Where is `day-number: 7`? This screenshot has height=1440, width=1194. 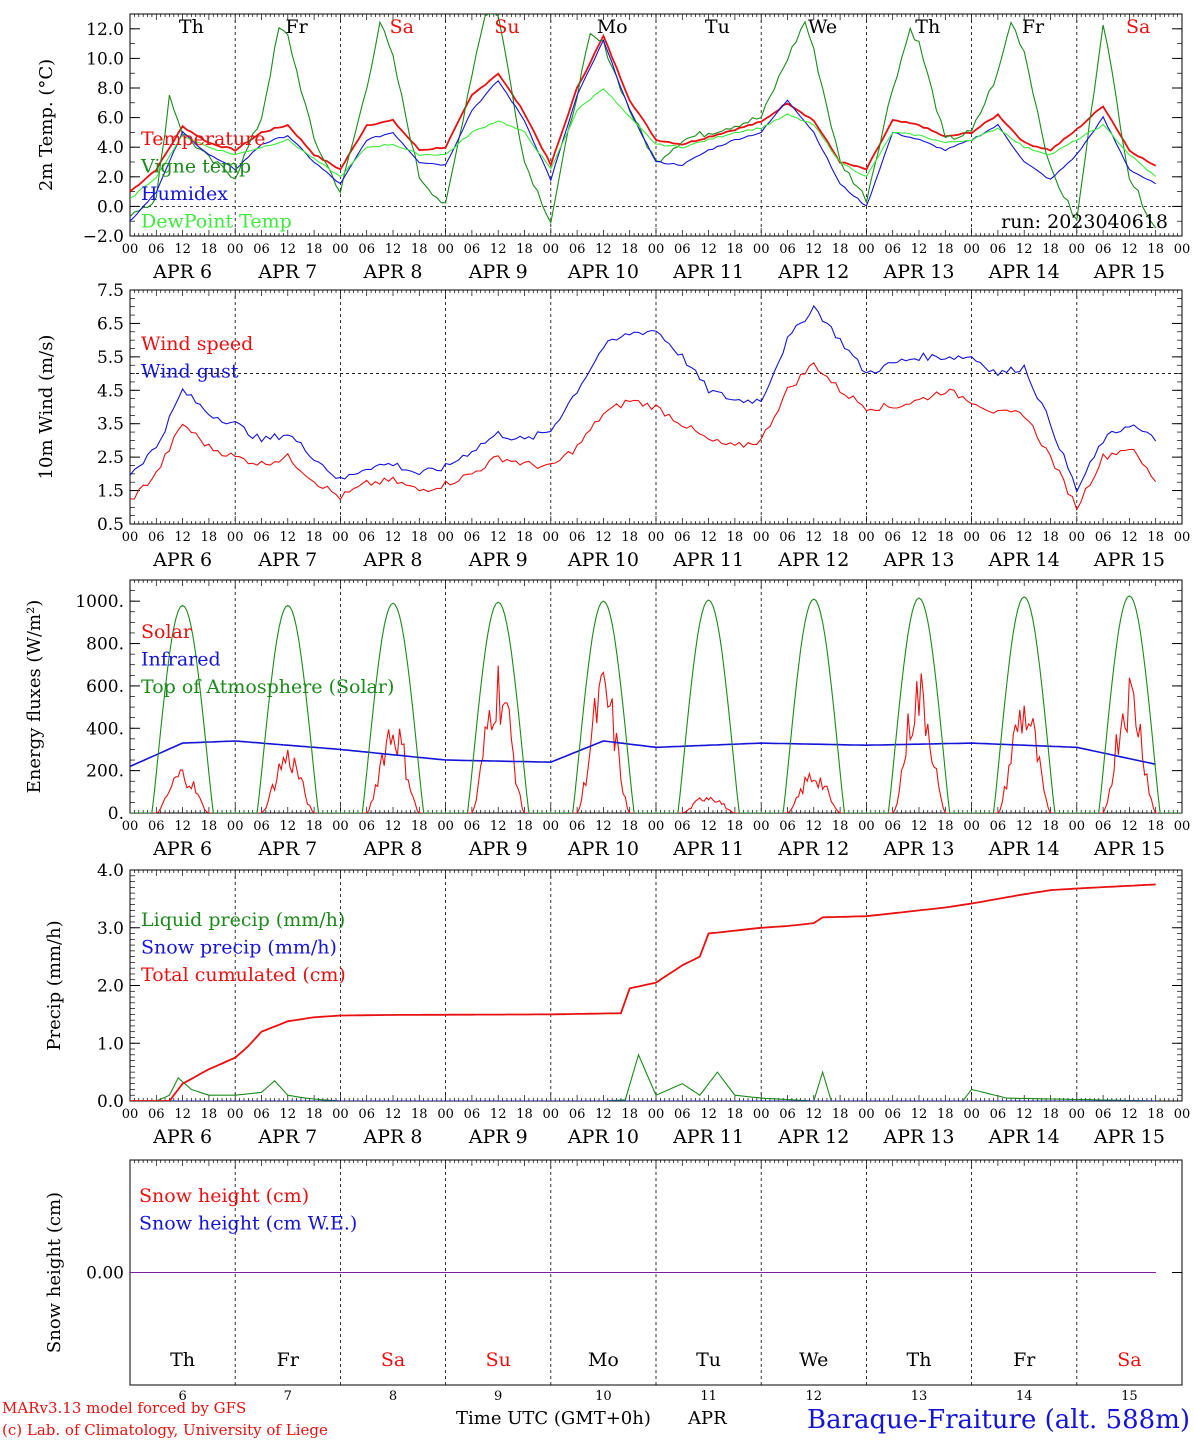
day-number: 7 is located at coordinates (288, 1396).